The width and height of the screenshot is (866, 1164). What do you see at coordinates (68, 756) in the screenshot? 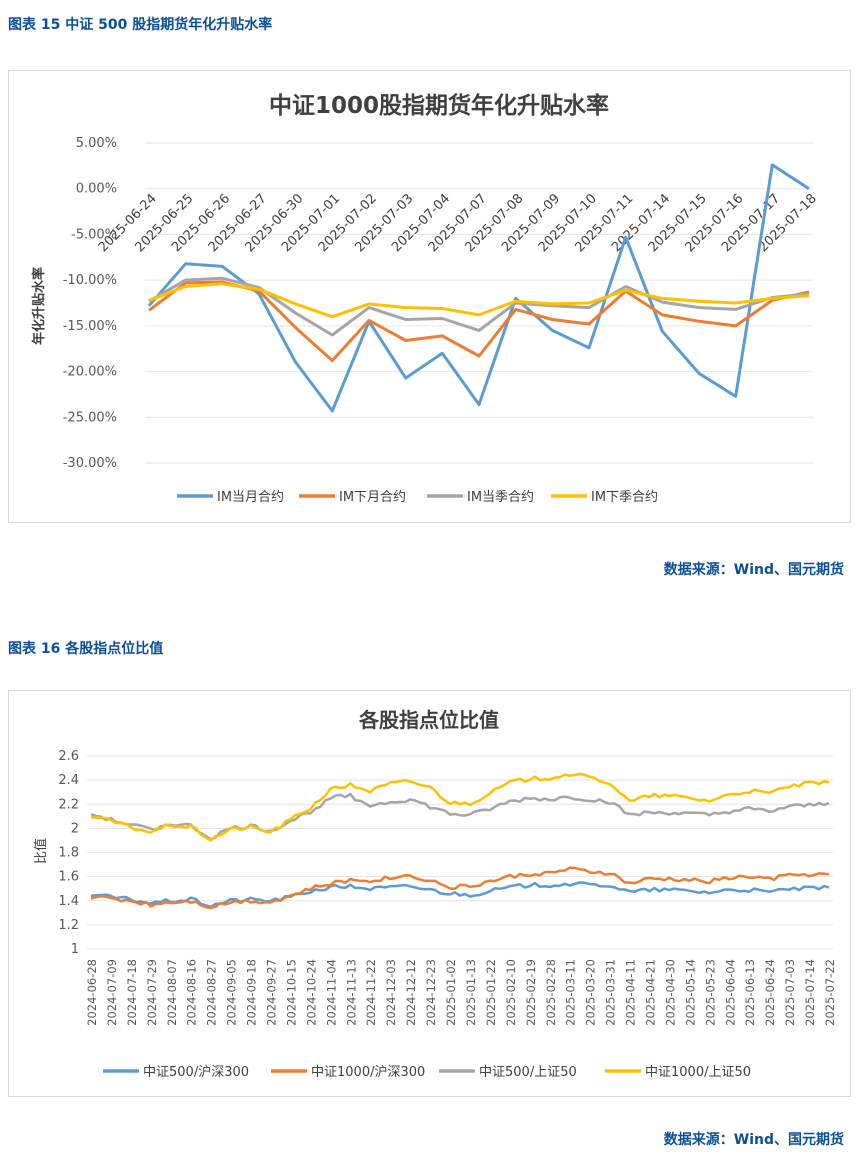
I see `y-tick-label: 2.6` at bounding box center [68, 756].